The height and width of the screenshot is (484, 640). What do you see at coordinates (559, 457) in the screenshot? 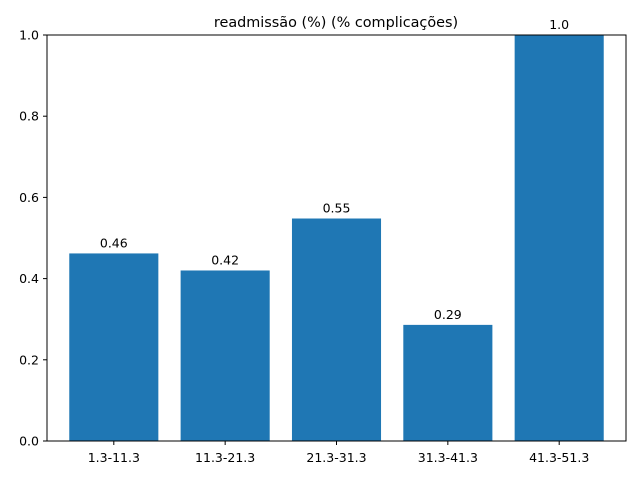
I see `x-tick-label-5: 41.3-51.3` at bounding box center [559, 457].